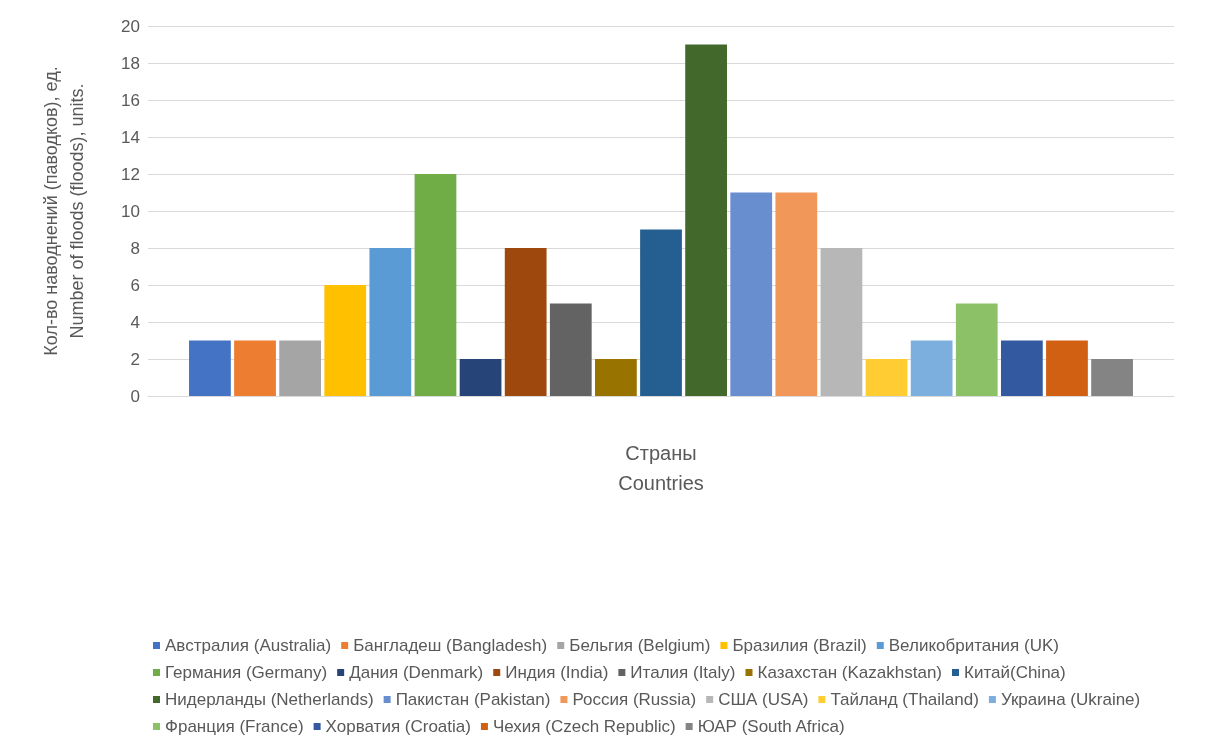  Describe the element at coordinates (763, 699) in the screenshot. I see `legend-label: США (USA)` at that location.